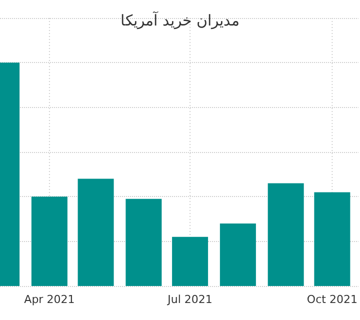  Describe the element at coordinates (180, 21) in the screenshot. I see `chart-title: مدیران خرید آمریکا` at that location.